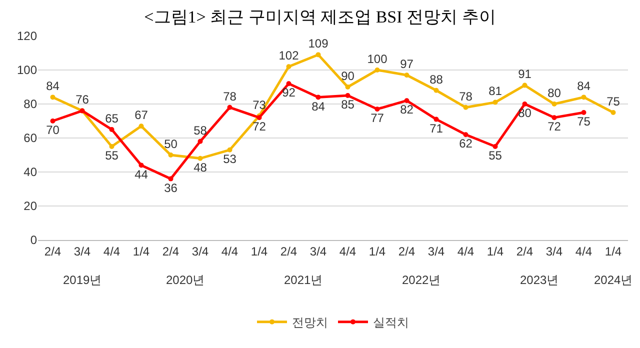 This screenshot has width=640, height=348. What do you see at coordinates (53, 130) in the screenshot?
I see `data-label: 70` at bounding box center [53, 130].